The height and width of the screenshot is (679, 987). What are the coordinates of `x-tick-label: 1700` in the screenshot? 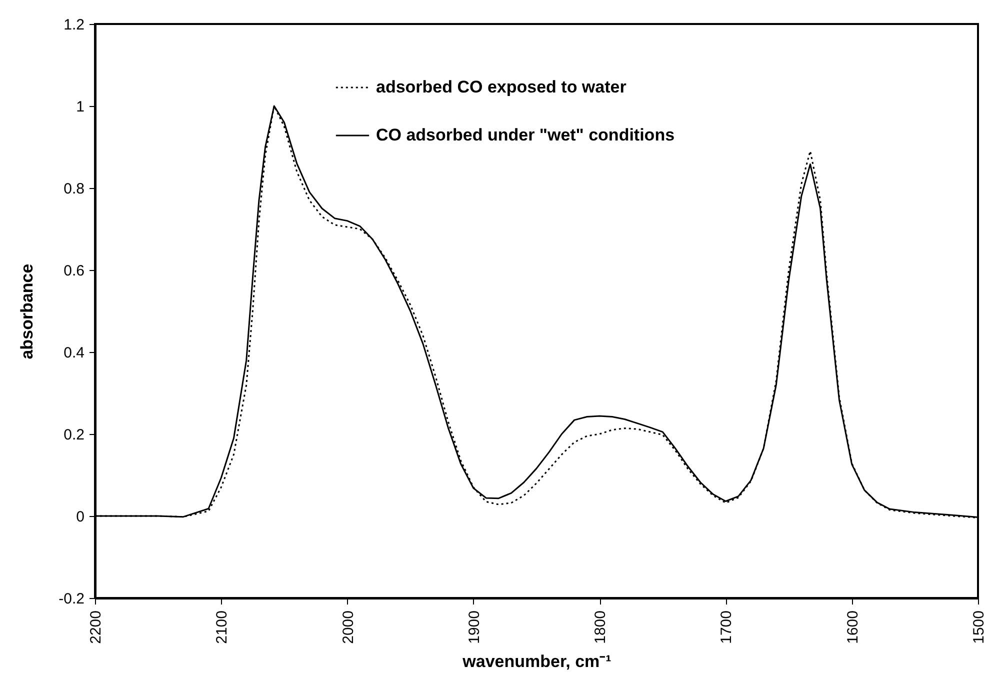 It's located at (727, 627).